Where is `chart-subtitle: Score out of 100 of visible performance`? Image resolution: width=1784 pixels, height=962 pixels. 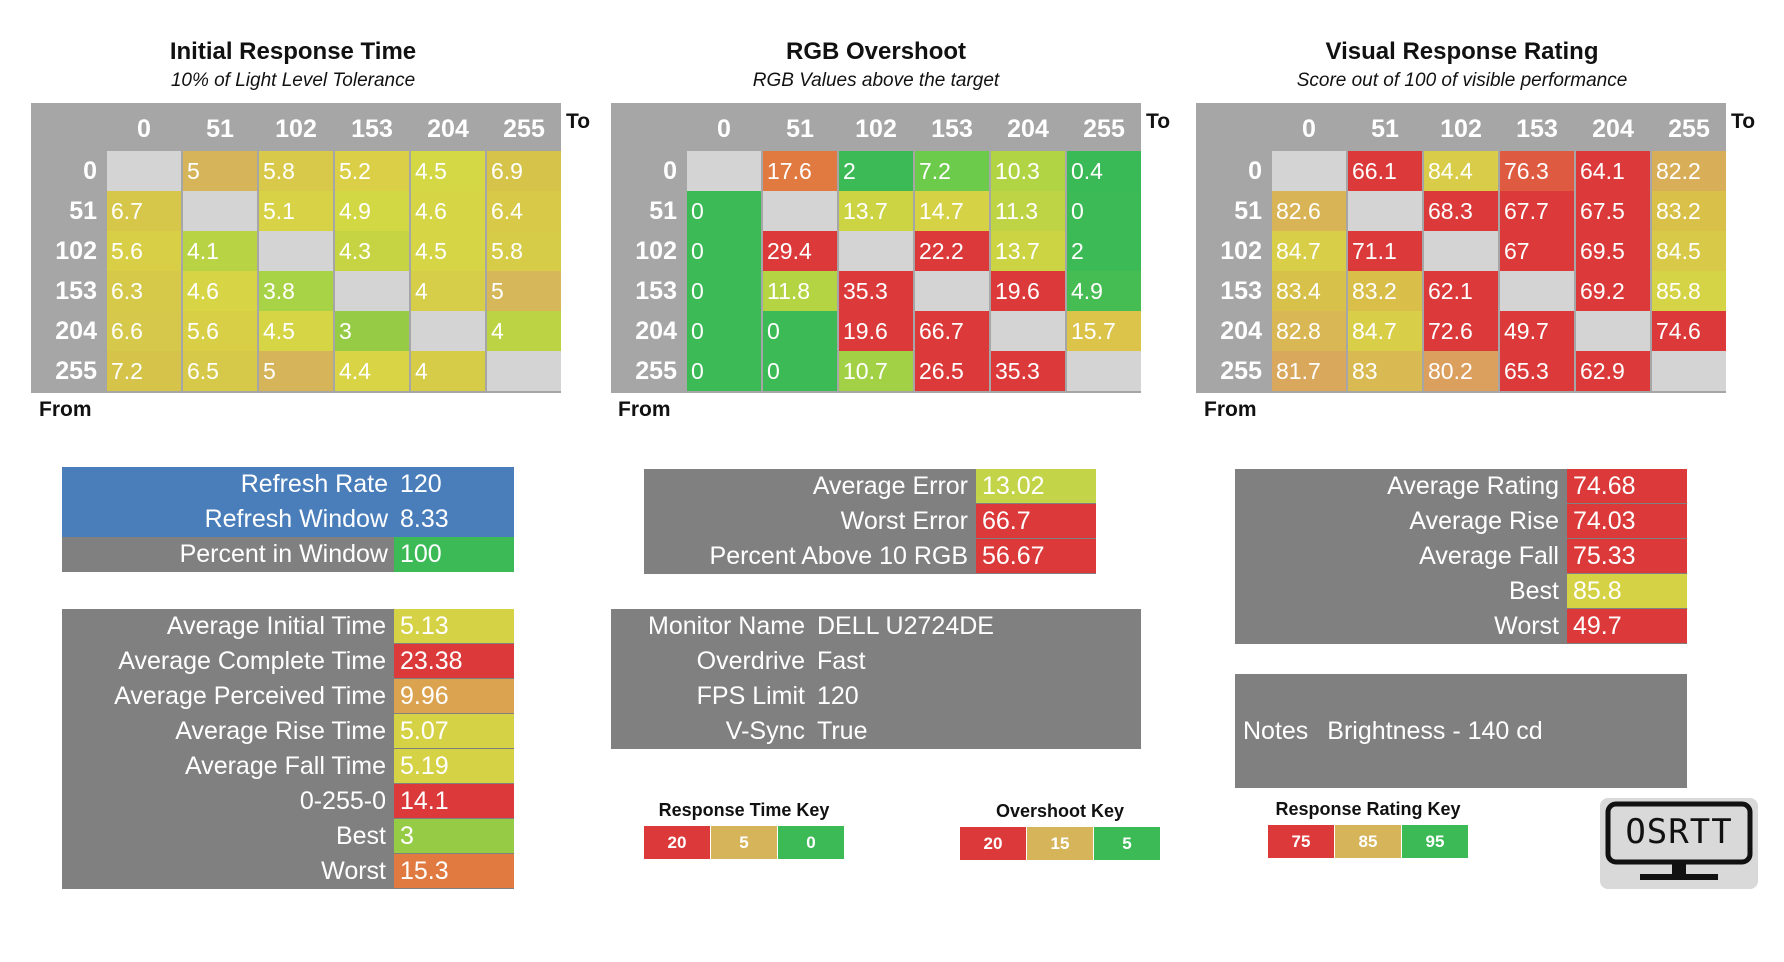
chart-subtitle: Score out of 100 of visible performance is located at coordinates (1462, 80).